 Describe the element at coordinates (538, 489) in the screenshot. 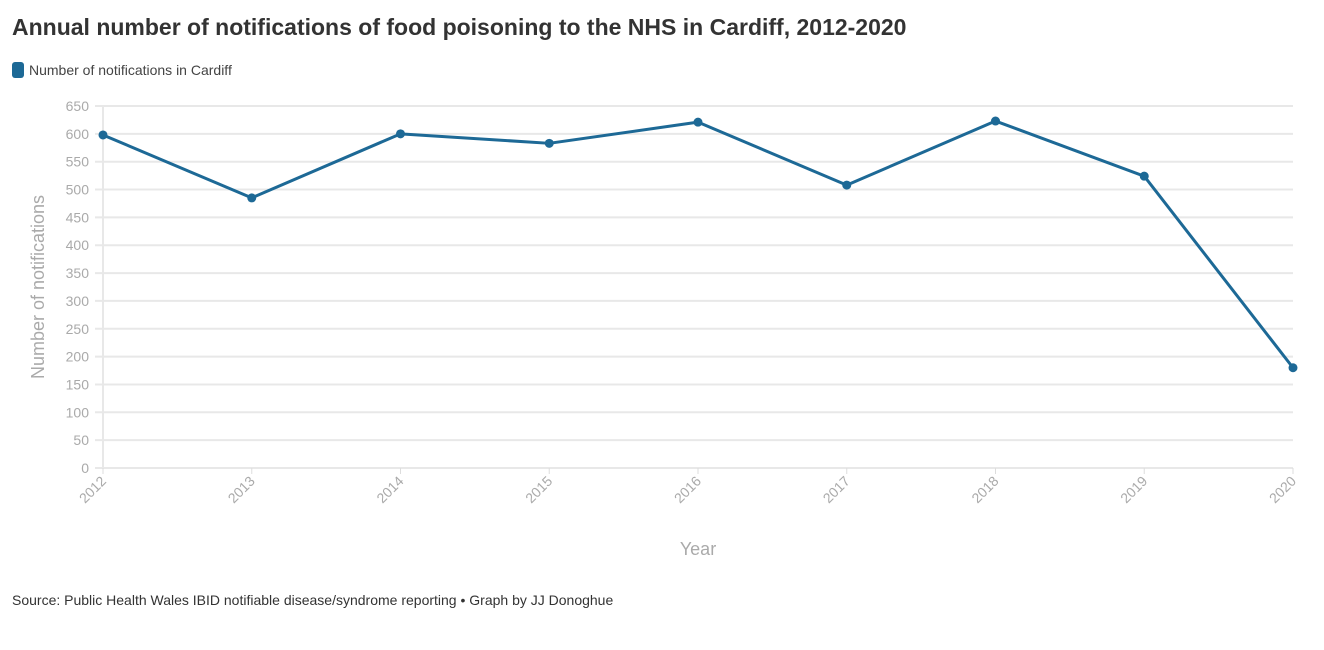

I see `x-tick-label: 2015` at that location.